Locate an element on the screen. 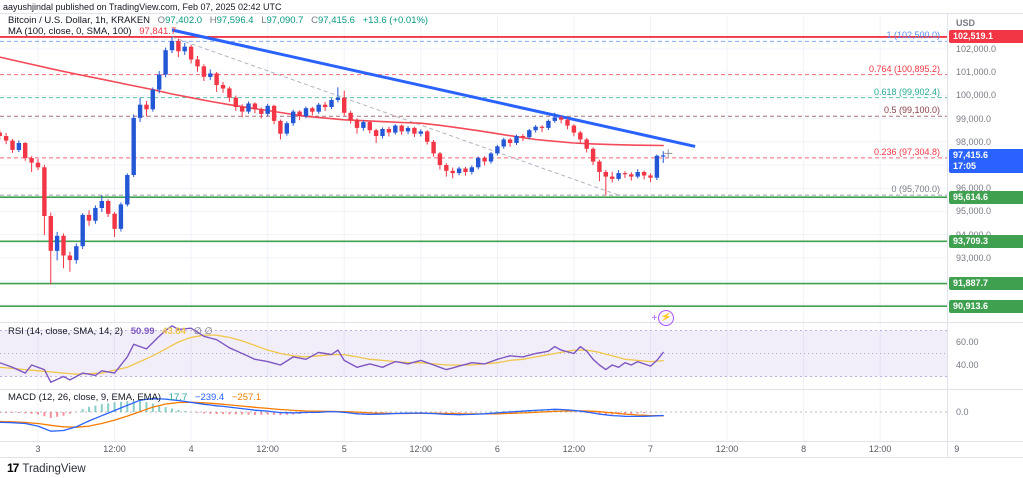 This screenshot has height=478, width=1023. badge-price: 93,709.3 is located at coordinates (971, 240).